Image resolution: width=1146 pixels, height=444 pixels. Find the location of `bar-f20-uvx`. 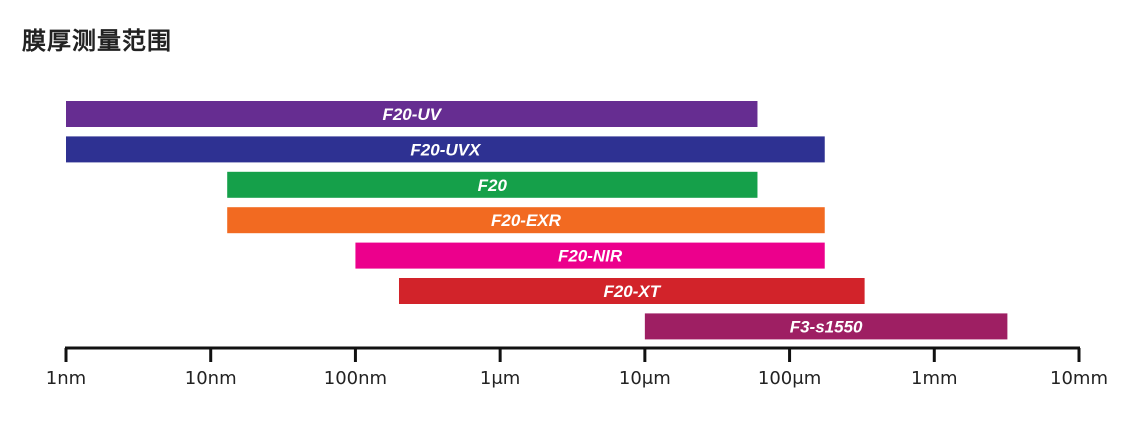

bar-f20-uvx is located at coordinates (445, 149).